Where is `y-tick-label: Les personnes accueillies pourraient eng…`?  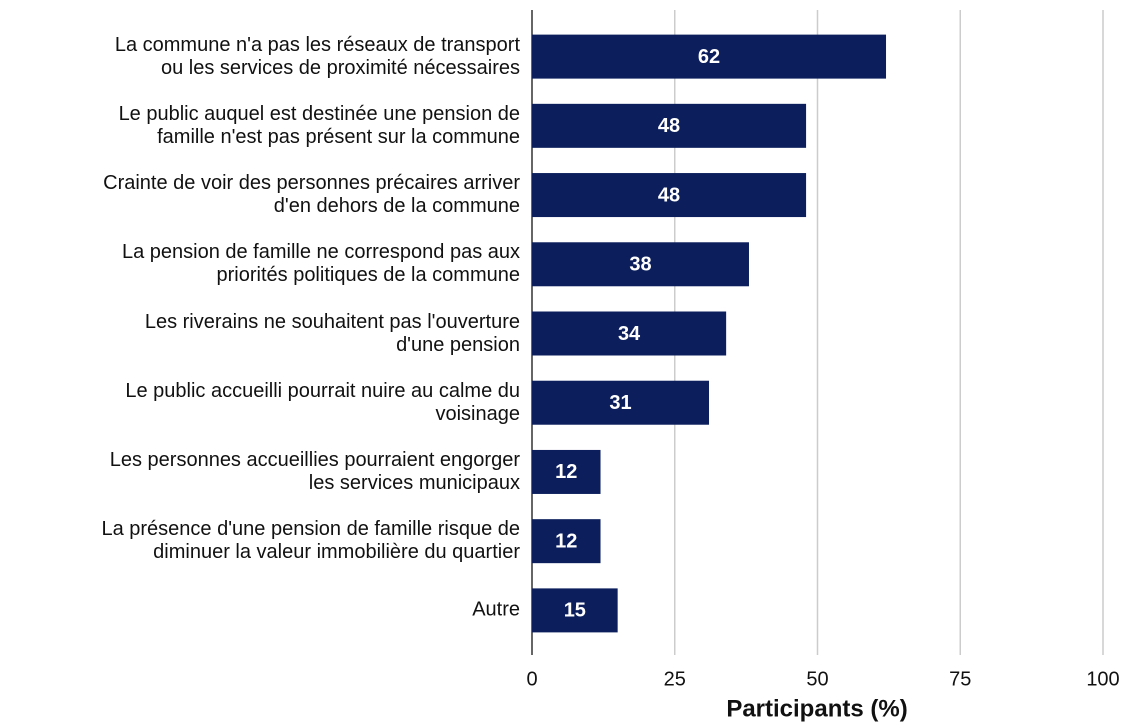
y-tick-label: Les personnes accueillies pourraient eng… is located at coordinates (314, 471).